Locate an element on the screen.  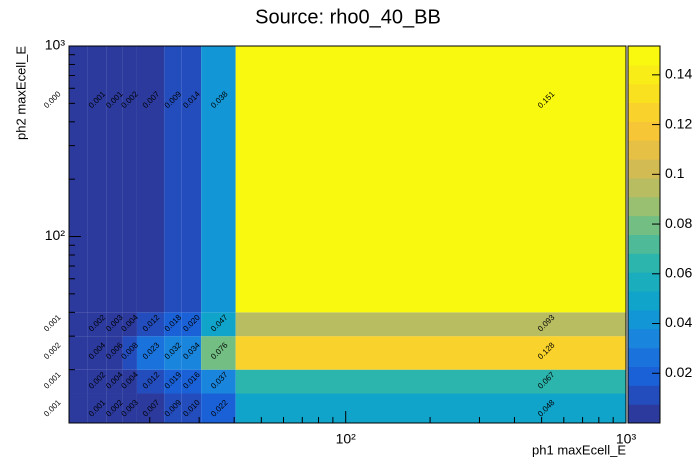
z-tick-label: 0.1 is located at coordinates (675, 173).